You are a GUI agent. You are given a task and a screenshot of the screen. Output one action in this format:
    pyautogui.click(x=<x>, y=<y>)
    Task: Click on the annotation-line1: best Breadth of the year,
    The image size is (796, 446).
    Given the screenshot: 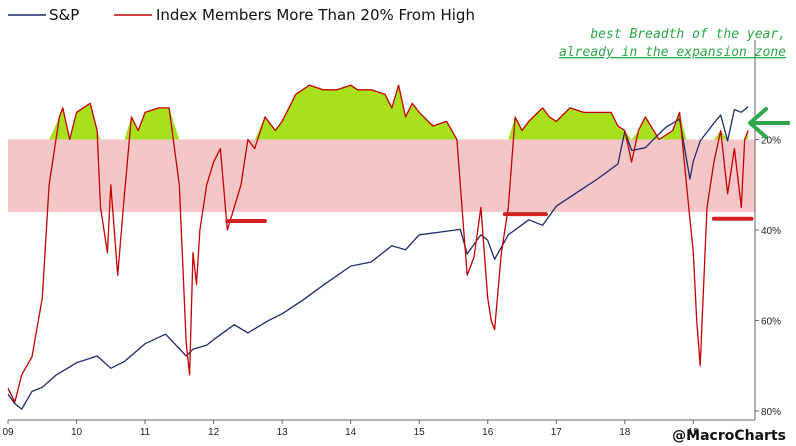 What is the action you would take?
    pyautogui.click(x=688, y=34)
    